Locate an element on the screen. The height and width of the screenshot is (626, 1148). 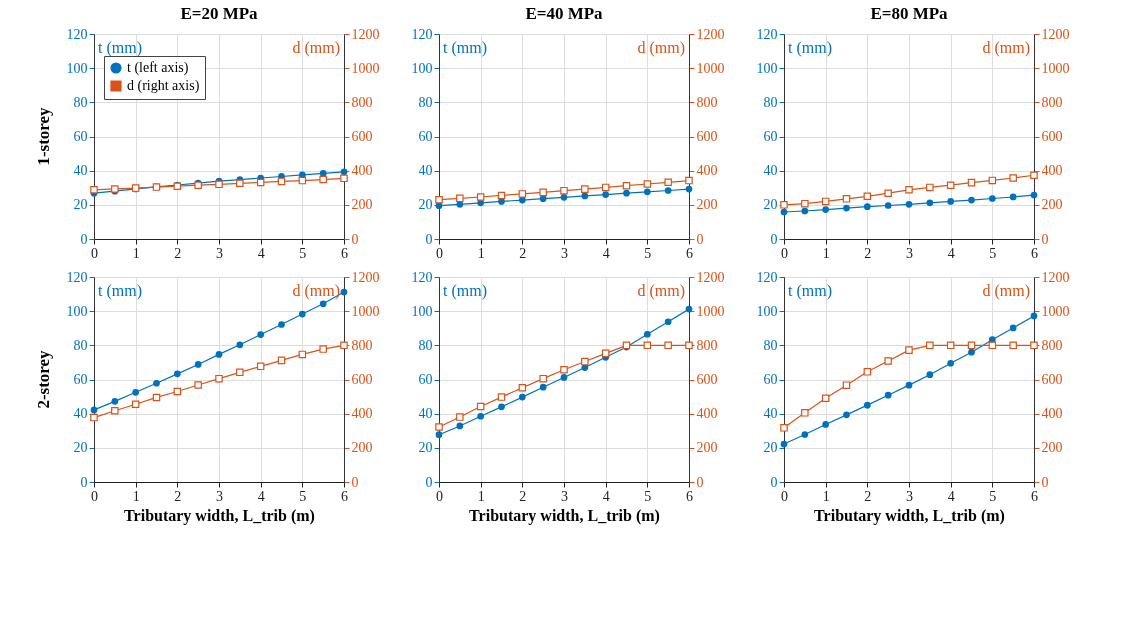
legend-label: t (left axis) is located at coordinates (158, 68).